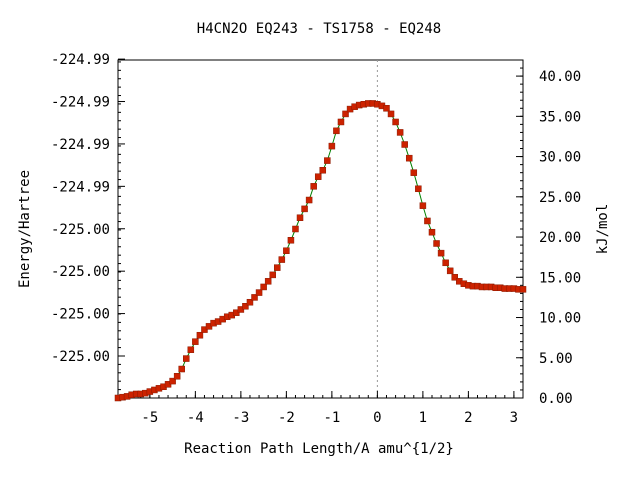  I want to click on y-axis-left-label: Energy/Hartree, so click(25, 229).